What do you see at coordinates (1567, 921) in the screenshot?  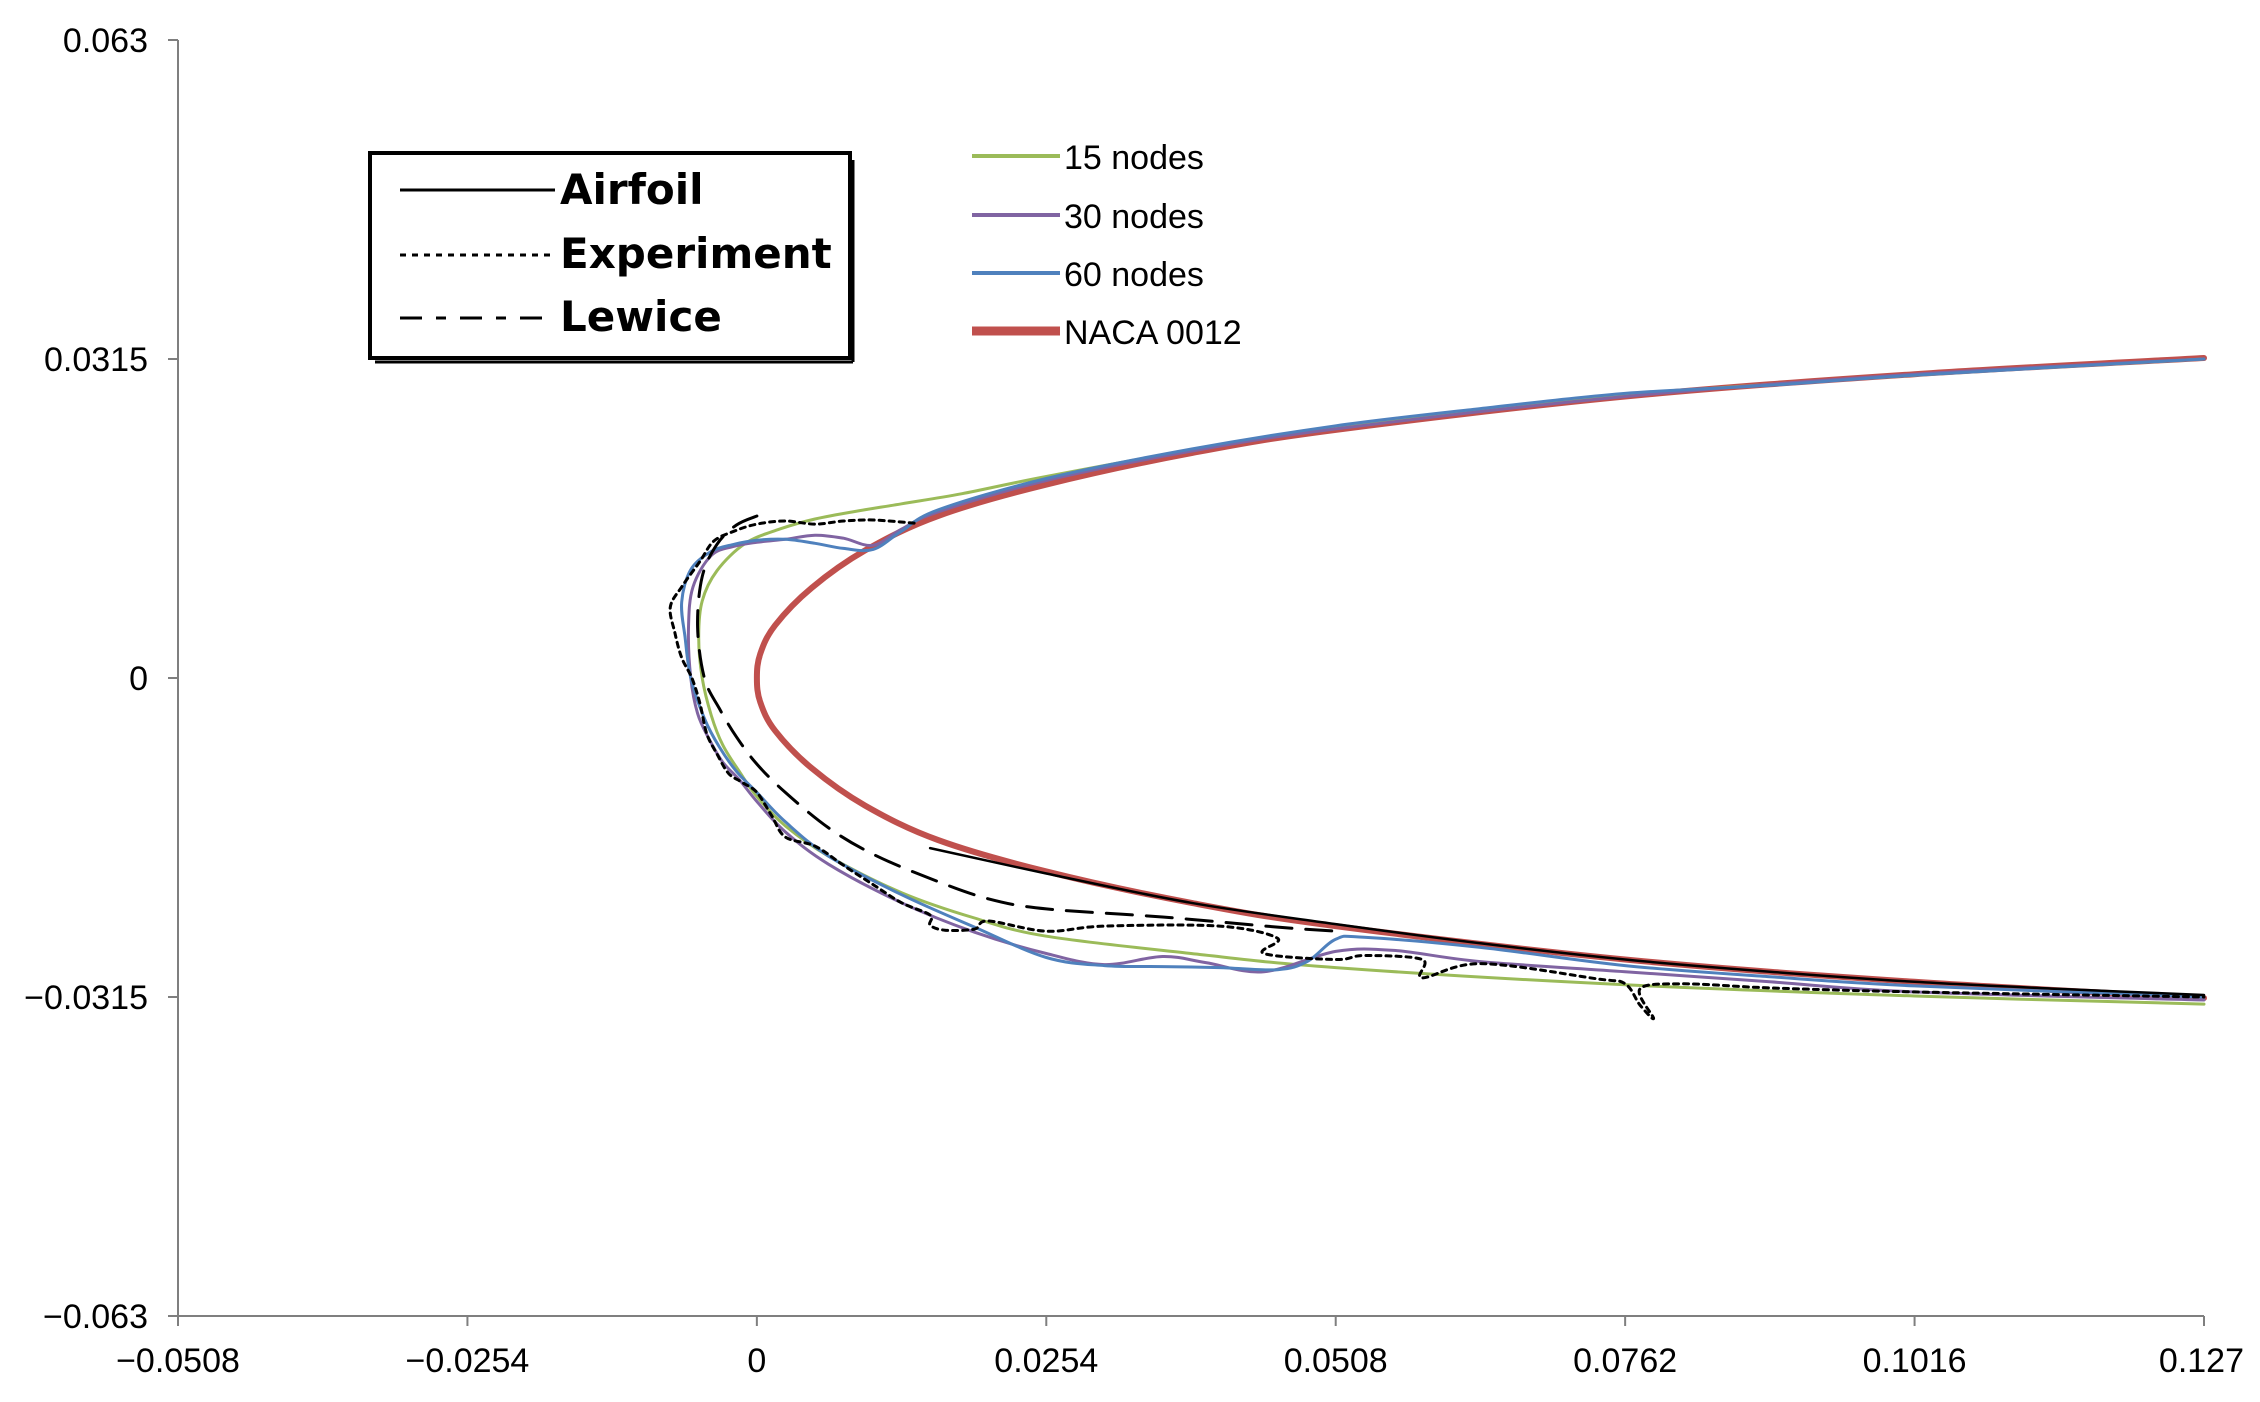 I see `series-airfoil` at bounding box center [1567, 921].